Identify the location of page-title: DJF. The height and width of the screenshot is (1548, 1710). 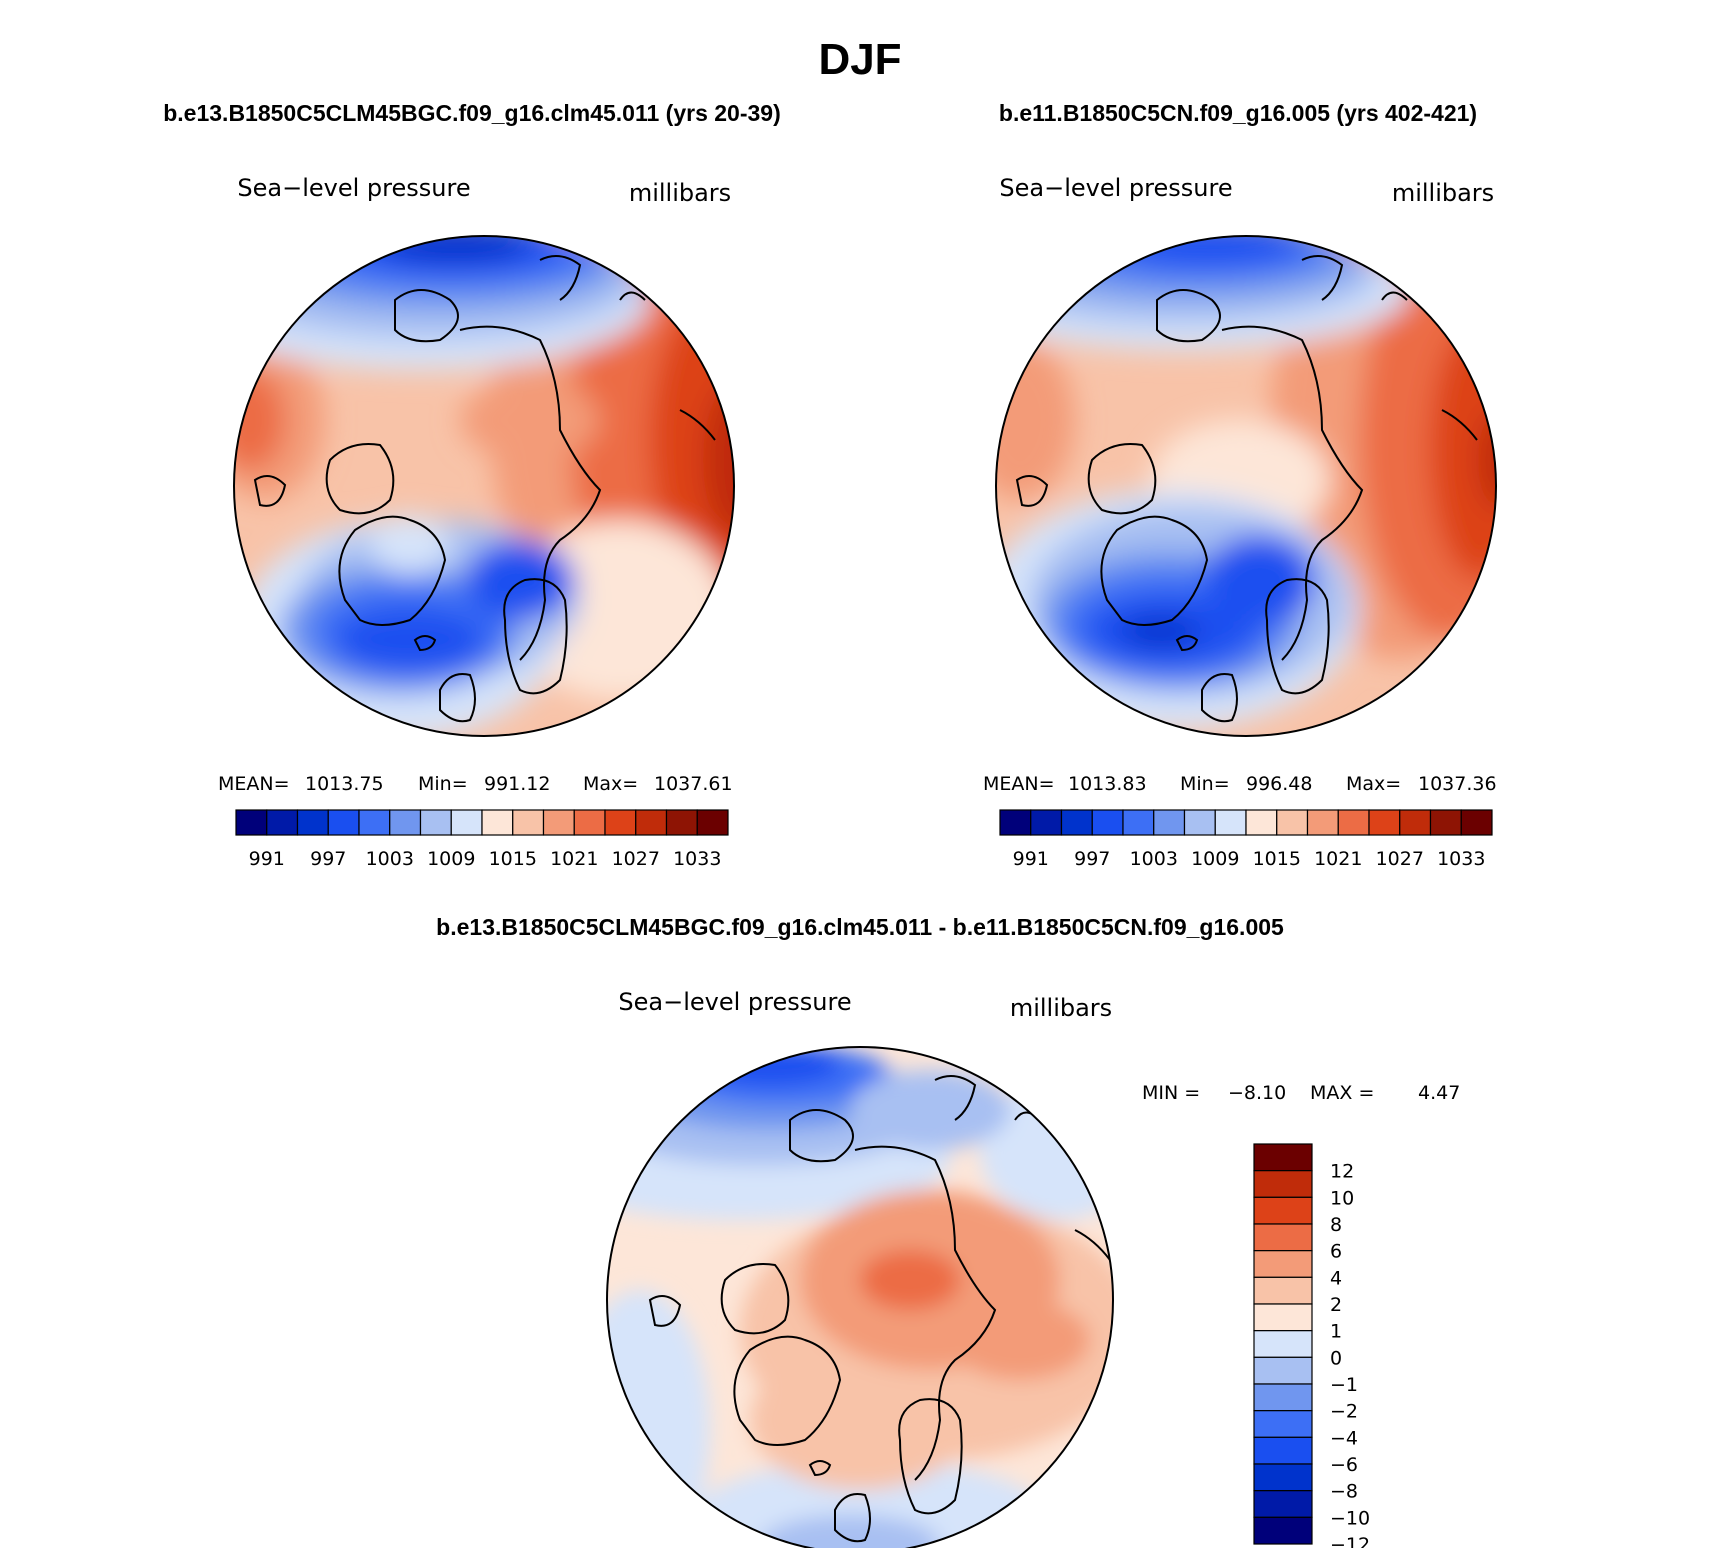
(859, 59).